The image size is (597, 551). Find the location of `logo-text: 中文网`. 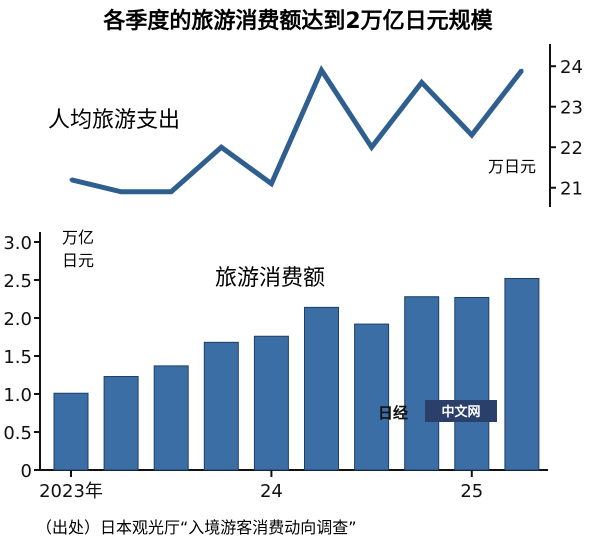

logo-text: 中文网 is located at coordinates (460, 412).